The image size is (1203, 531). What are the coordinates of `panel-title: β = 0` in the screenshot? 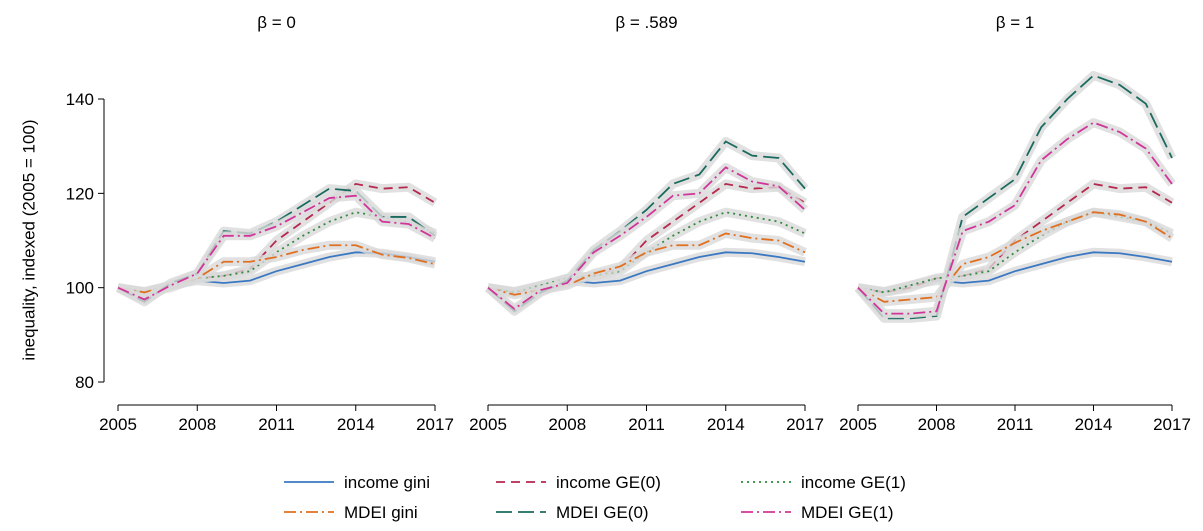 It's located at (276, 22).